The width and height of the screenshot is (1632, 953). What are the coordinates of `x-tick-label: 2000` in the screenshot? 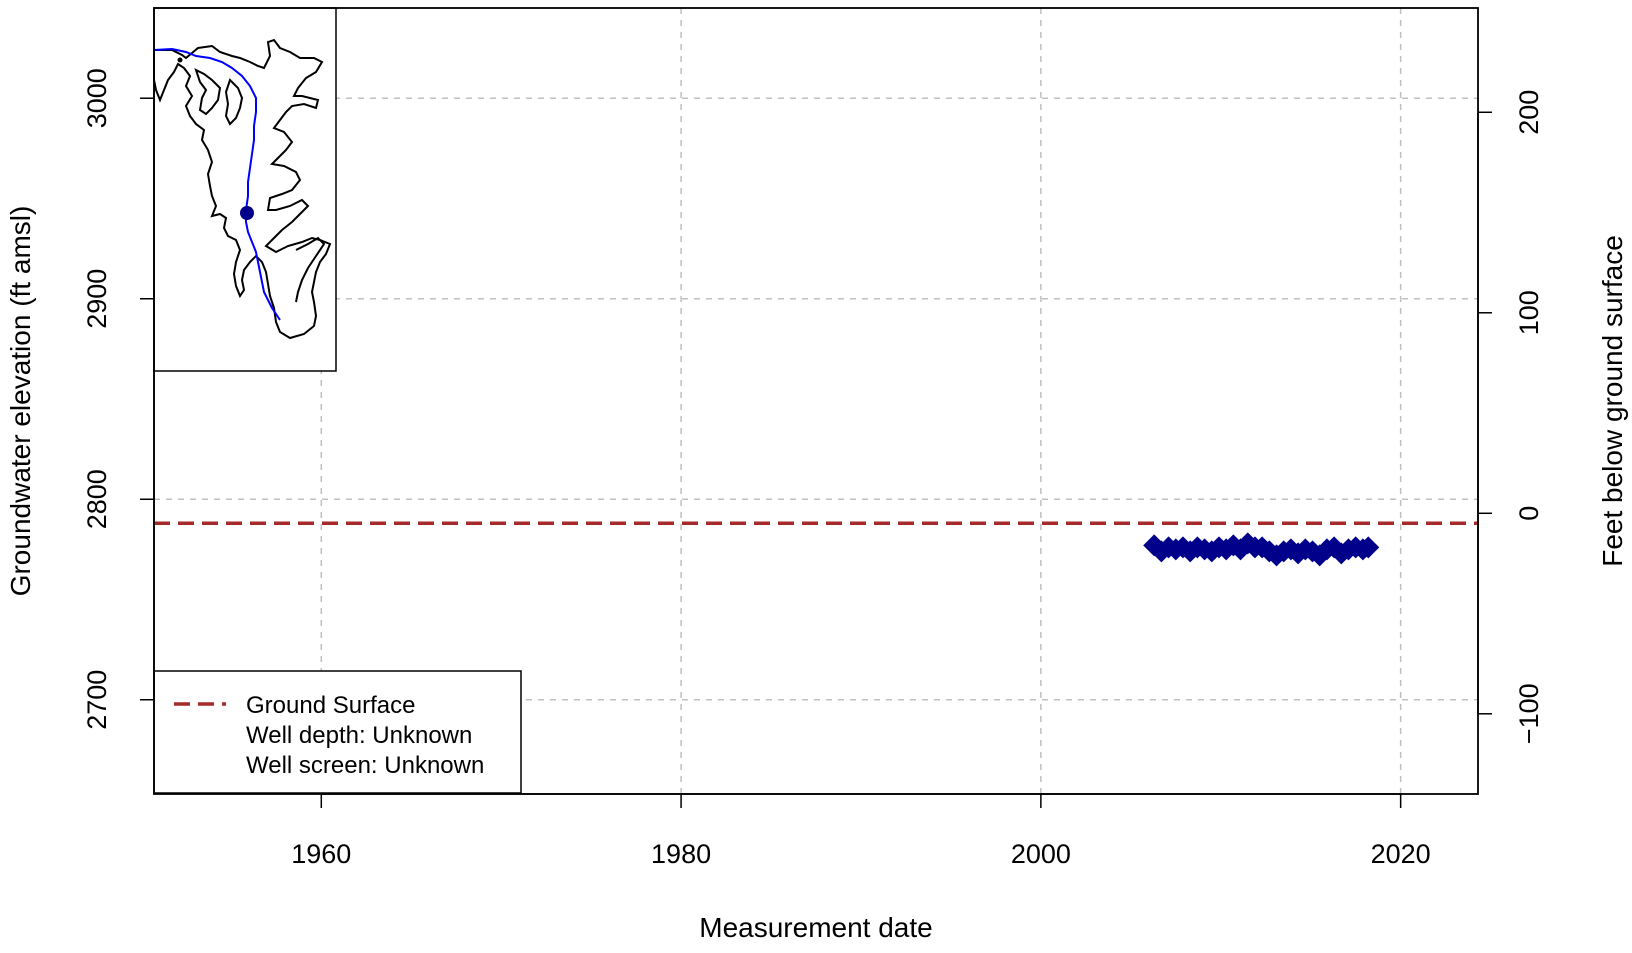 It's located at (1041, 854).